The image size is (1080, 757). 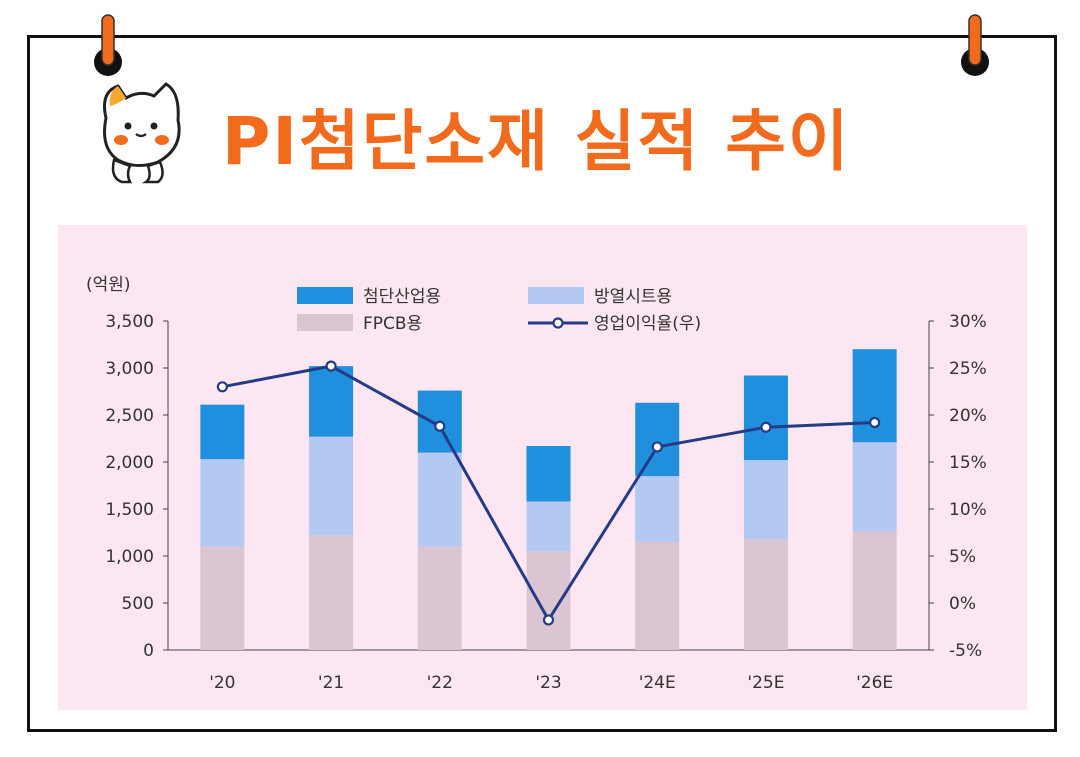 I want to click on x-tick-label: '22, so click(x=440, y=683).